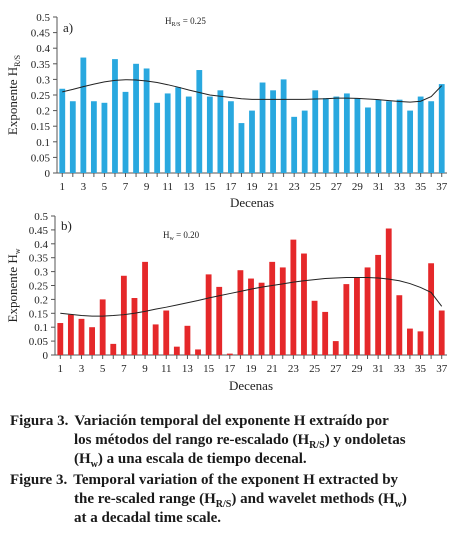  I want to click on panel-label: a), so click(68, 27).